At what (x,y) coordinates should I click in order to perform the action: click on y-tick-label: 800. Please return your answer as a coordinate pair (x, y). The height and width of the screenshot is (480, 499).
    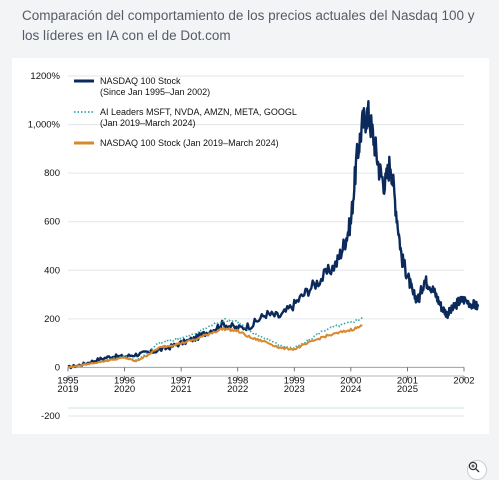
    Looking at the image, I should click on (52, 173).